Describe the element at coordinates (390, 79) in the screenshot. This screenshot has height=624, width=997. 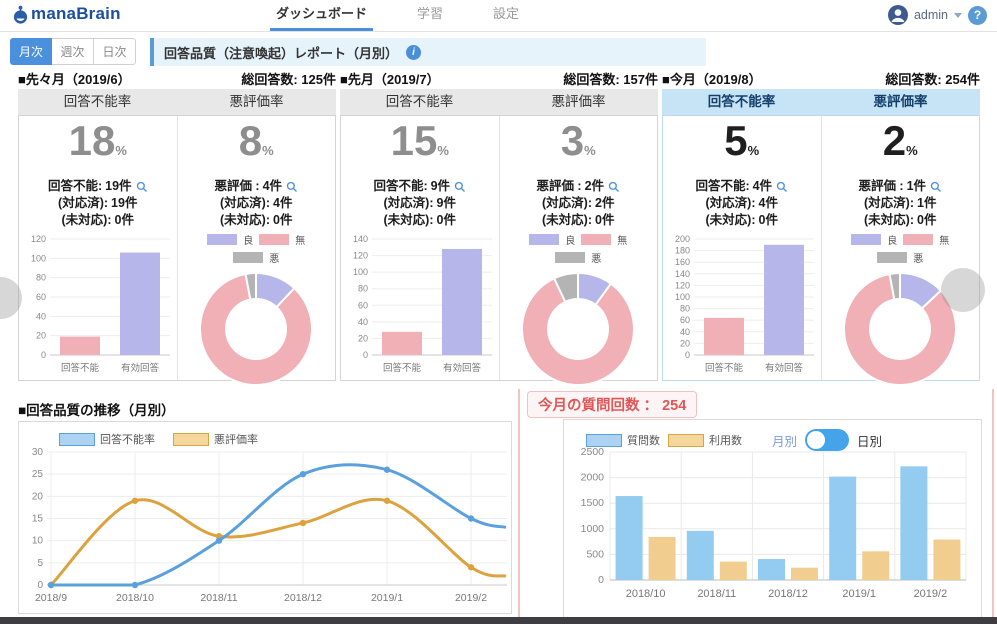
I see `panel-period-label: ■先月（2019/7）` at that location.